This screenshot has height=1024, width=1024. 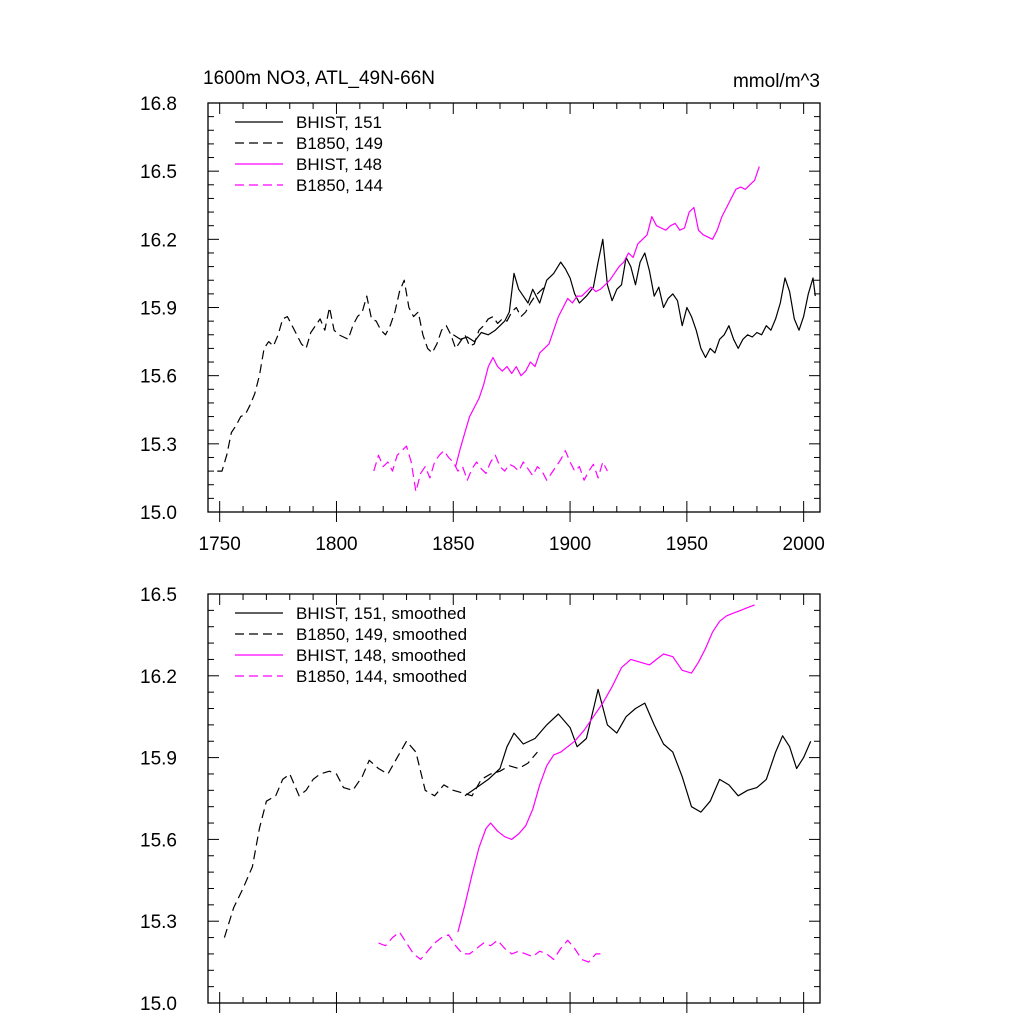 What do you see at coordinates (381, 676) in the screenshot?
I see `legend-label: B1850, 144, smoothed` at bounding box center [381, 676].